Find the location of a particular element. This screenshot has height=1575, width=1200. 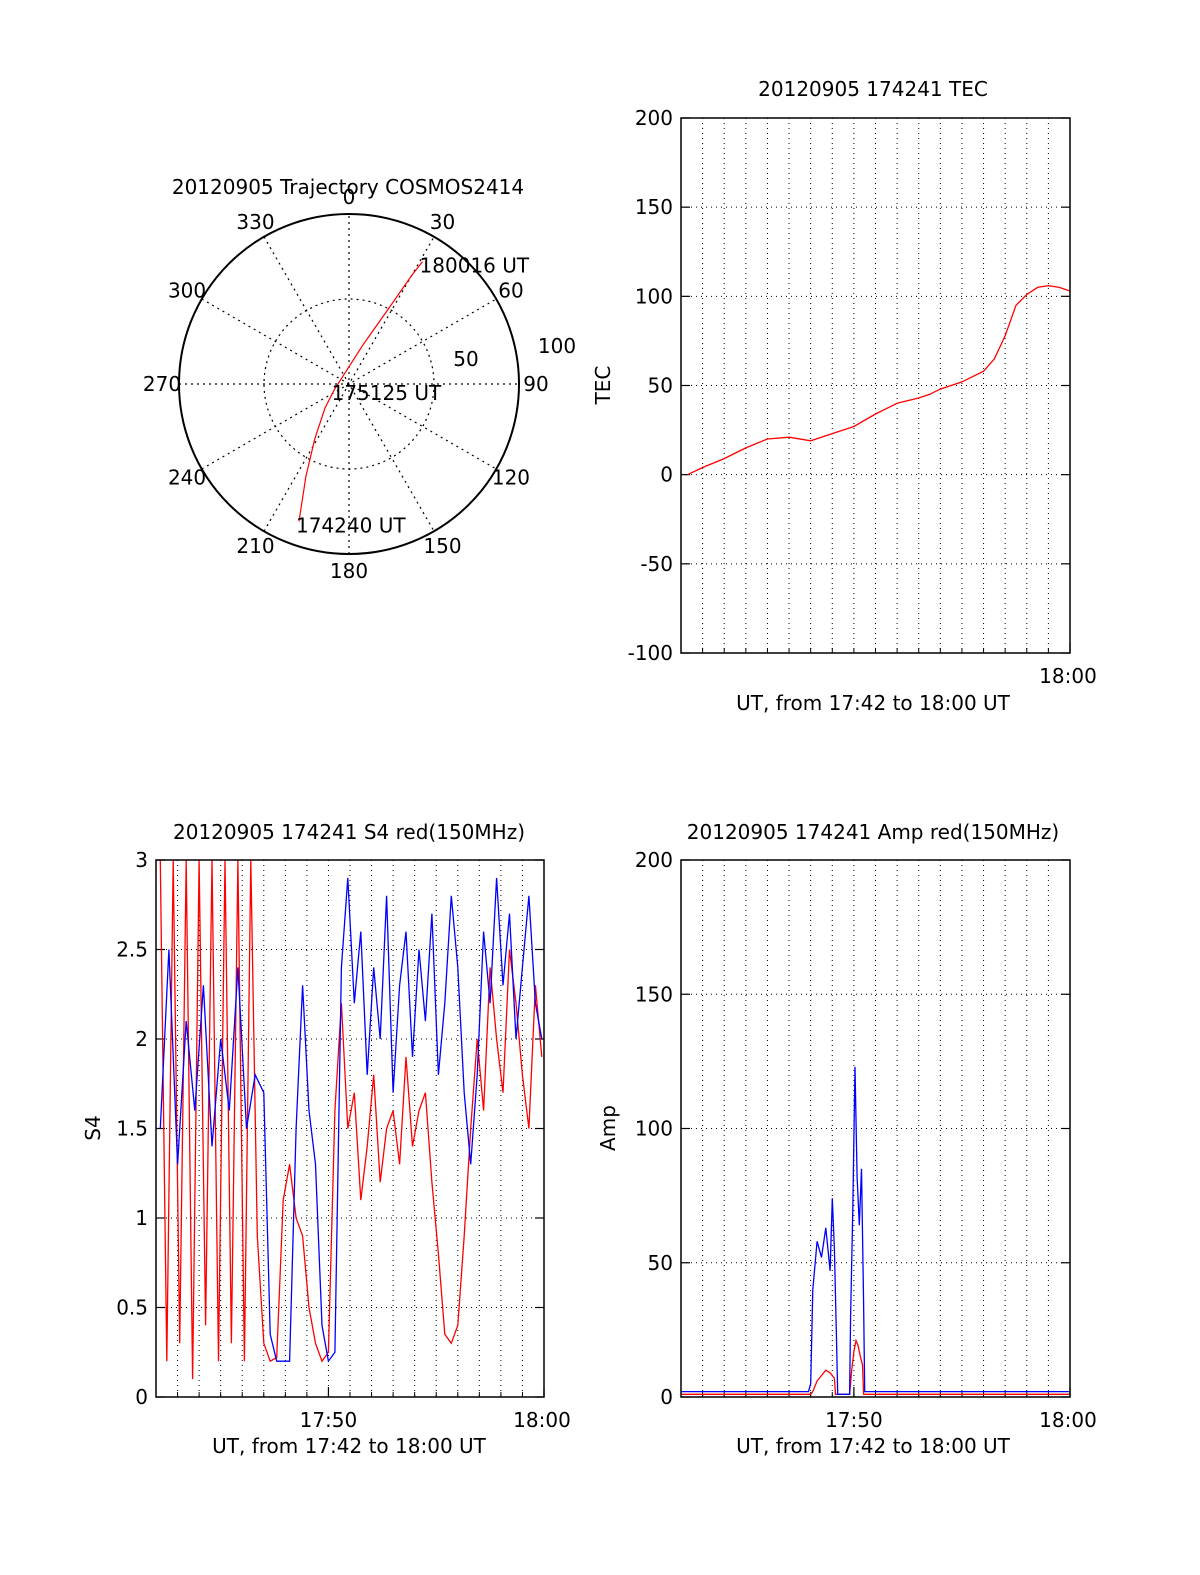

azimuth-label: 240 is located at coordinates (187, 478).